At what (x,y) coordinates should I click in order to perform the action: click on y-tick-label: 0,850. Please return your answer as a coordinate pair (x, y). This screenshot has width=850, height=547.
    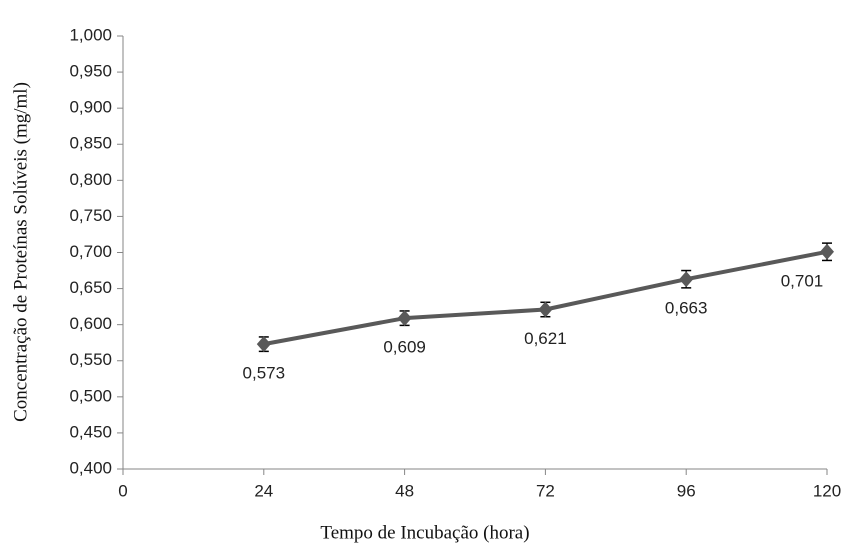
    Looking at the image, I should click on (90, 143).